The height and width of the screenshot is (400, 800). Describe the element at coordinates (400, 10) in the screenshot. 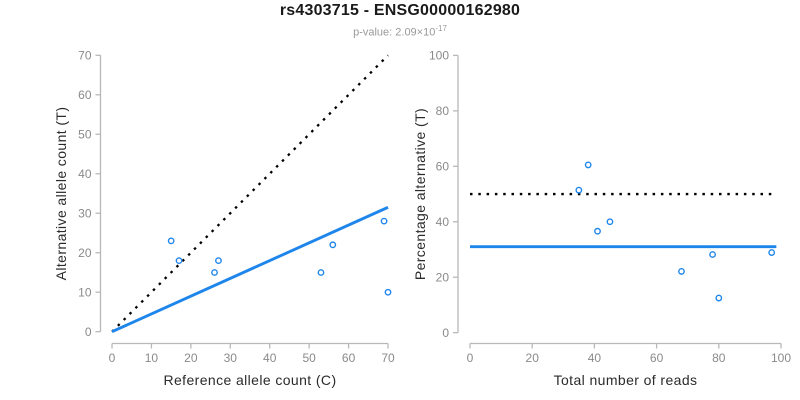

I see `page-title: rs4303715 - ENSG00000162980` at that location.